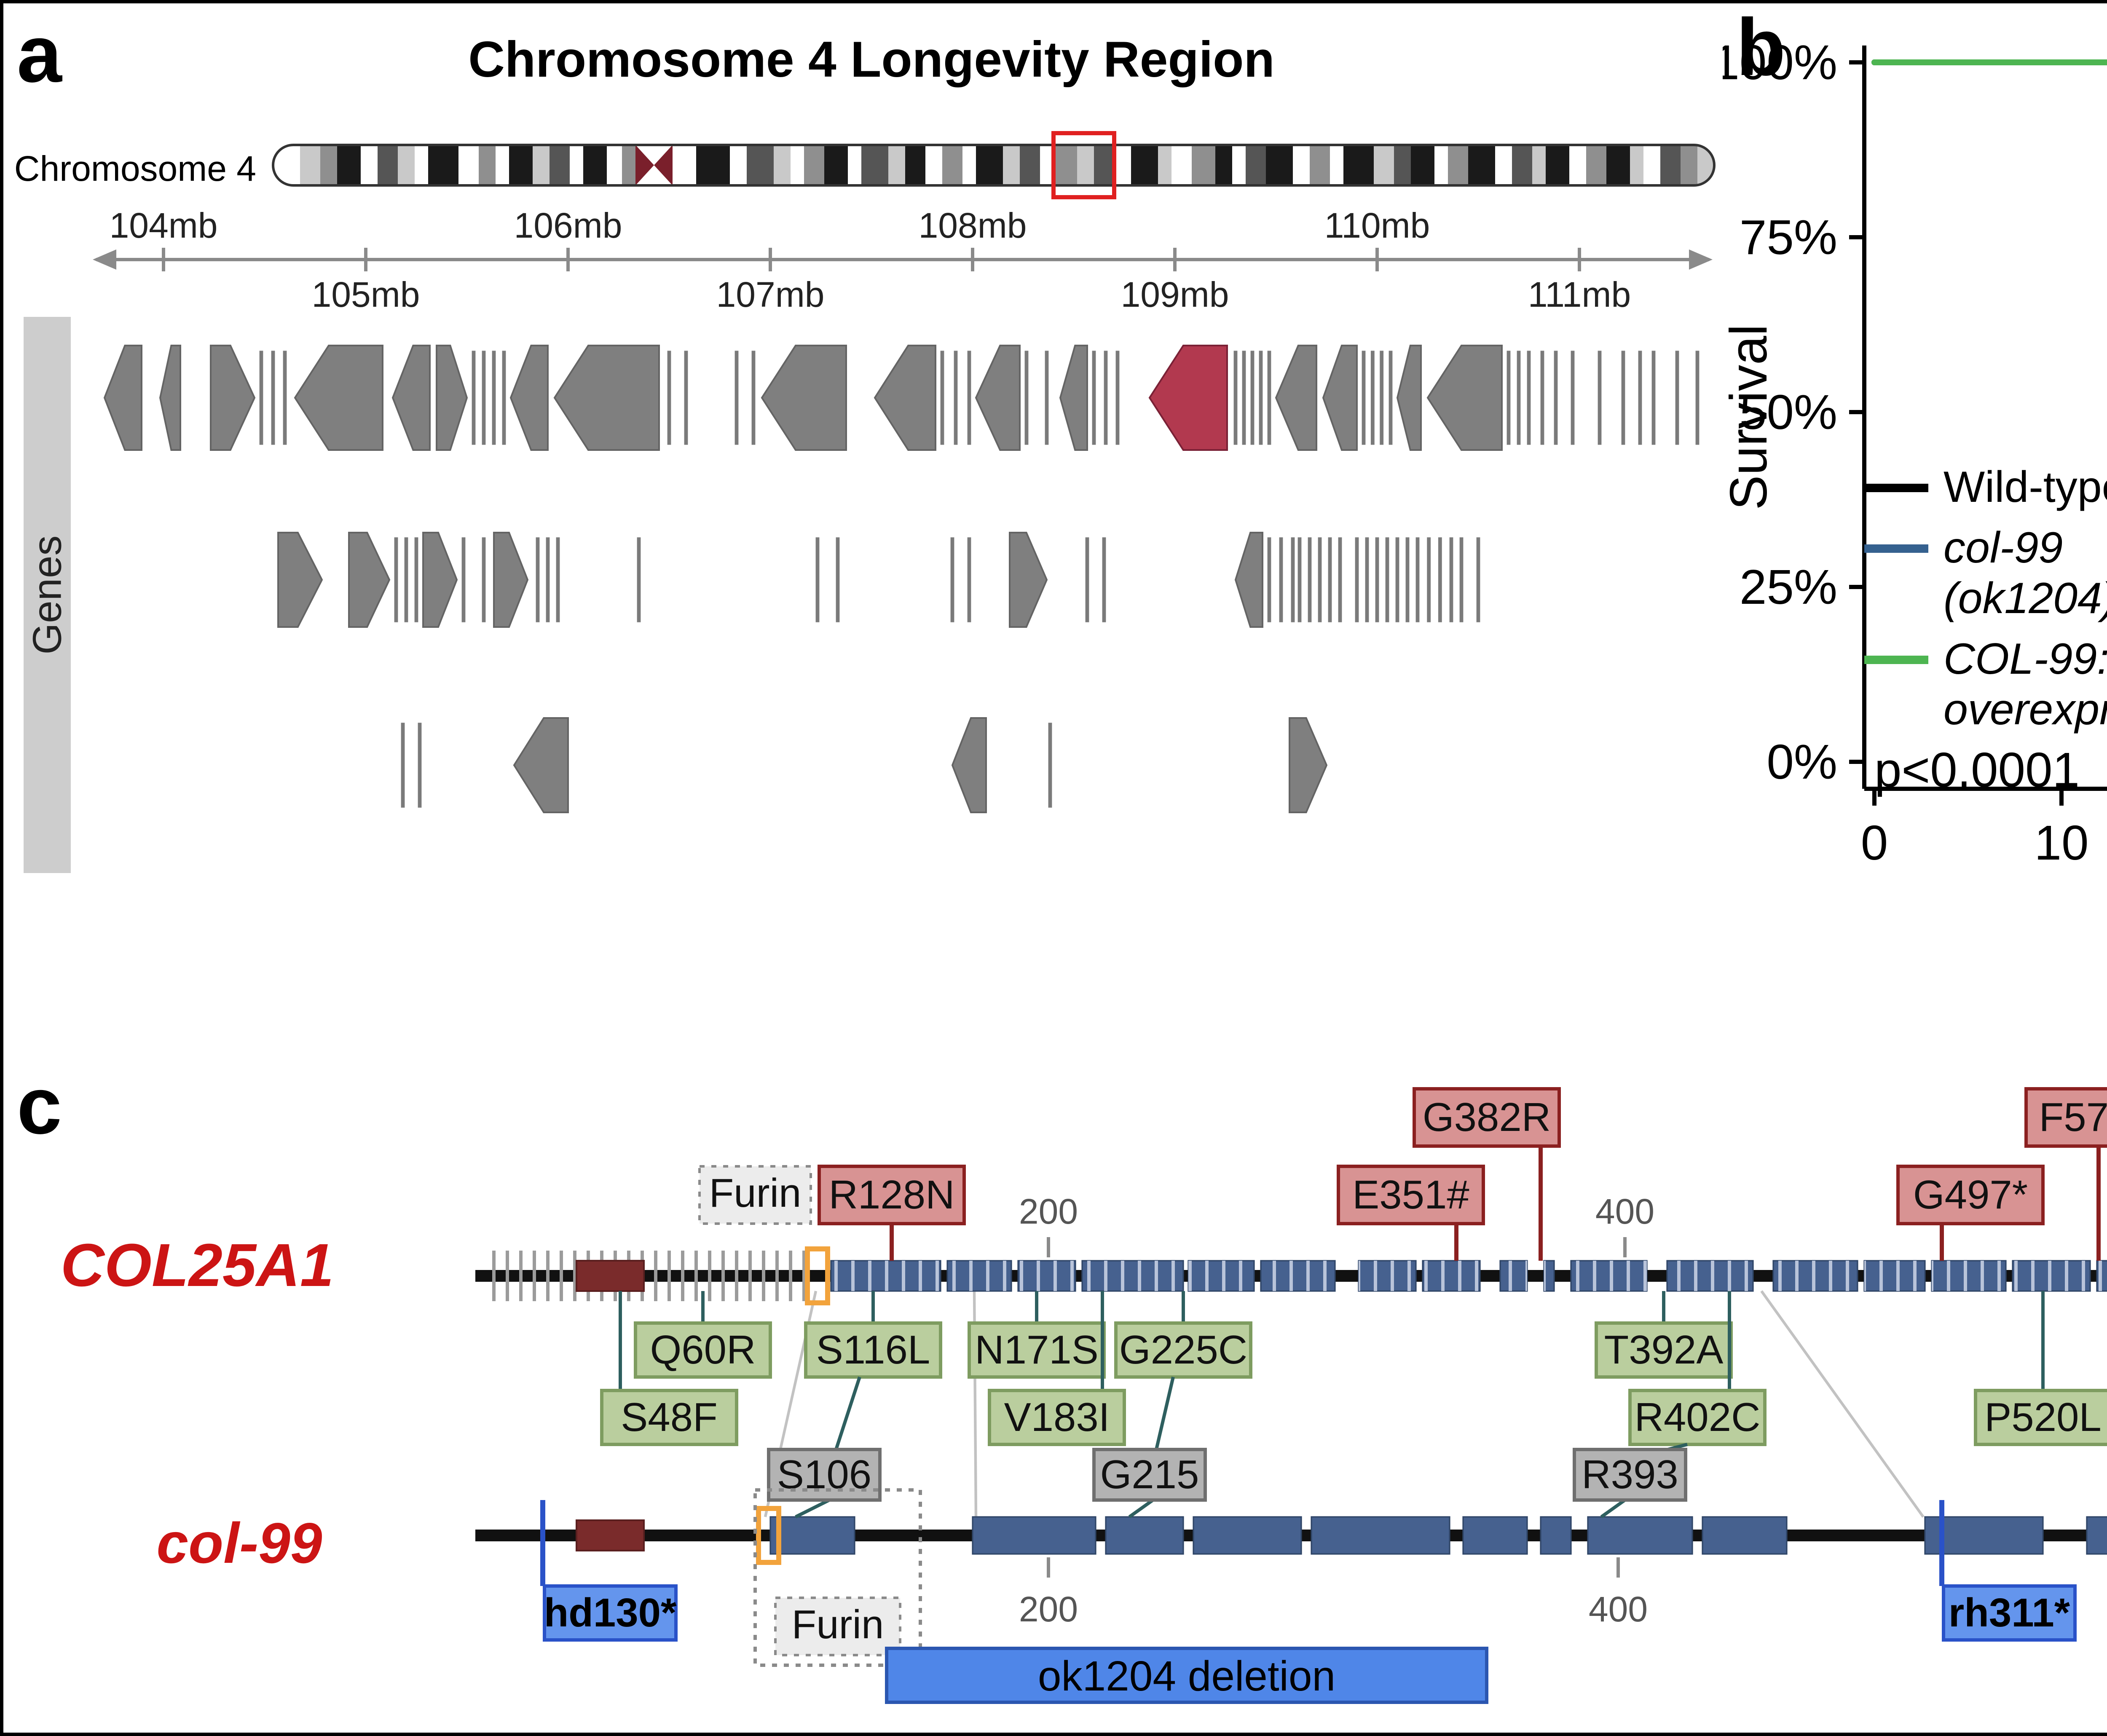 The image size is (2107, 1736). Describe the element at coordinates (1410, 1194) in the screenshot. I see `mutation-E351: E351#` at that location.